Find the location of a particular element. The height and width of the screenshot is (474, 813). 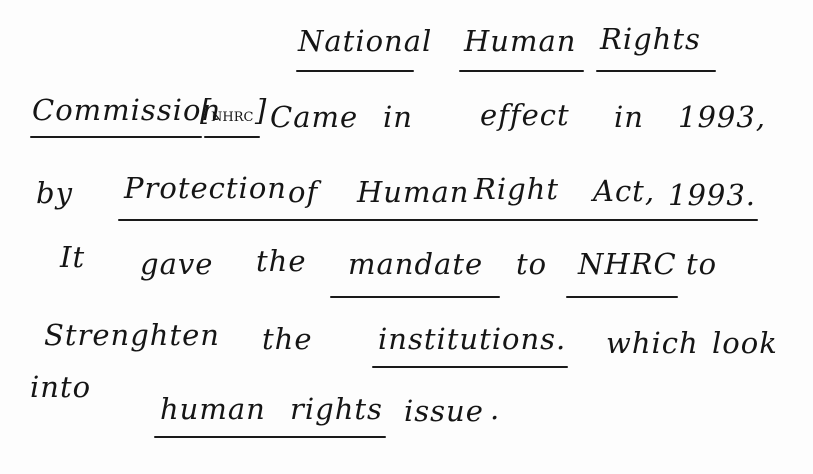

title-word-national: National is located at coordinates (365, 41).